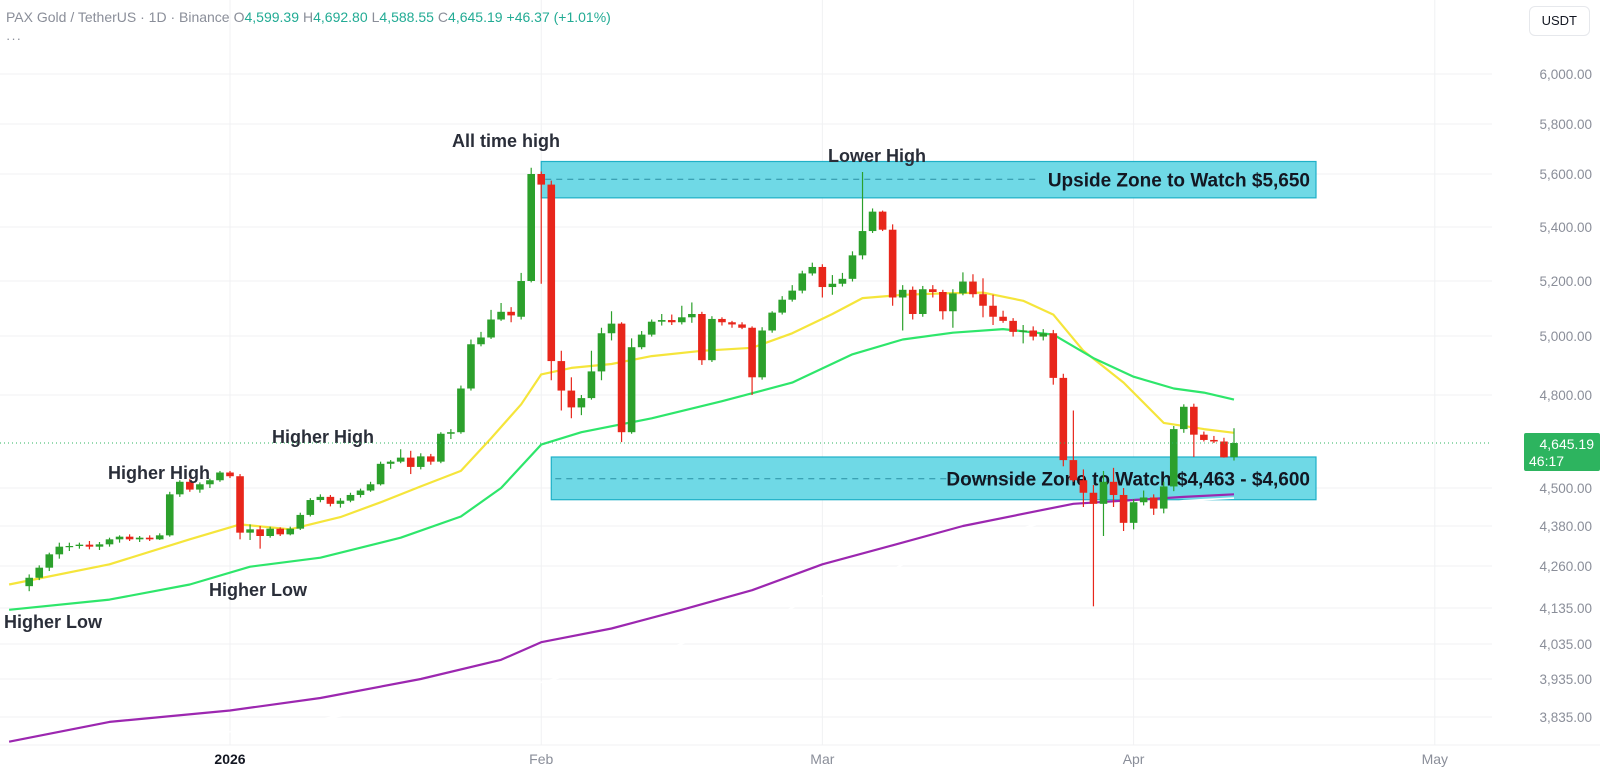 The height and width of the screenshot is (776, 1600). Describe the element at coordinates (877, 156) in the screenshot. I see `annotation-text: Lower High` at that location.